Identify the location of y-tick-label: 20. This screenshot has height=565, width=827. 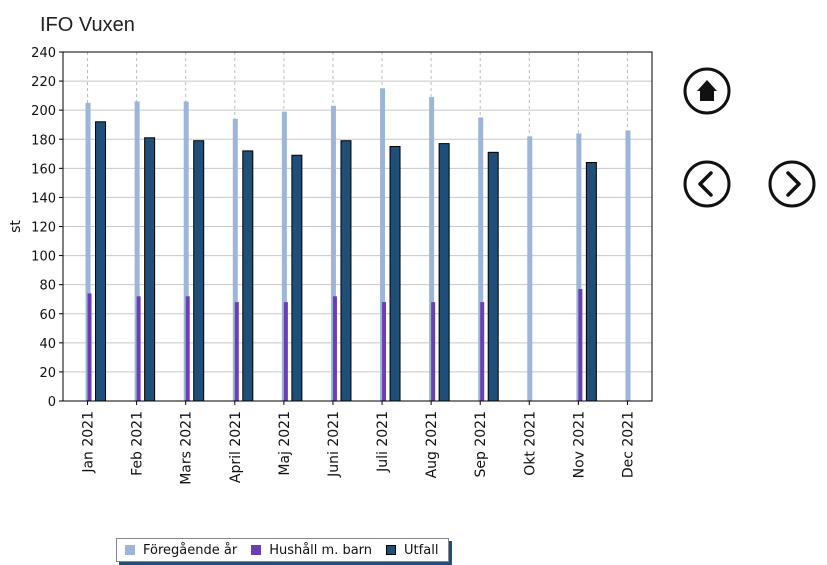
(47, 373).